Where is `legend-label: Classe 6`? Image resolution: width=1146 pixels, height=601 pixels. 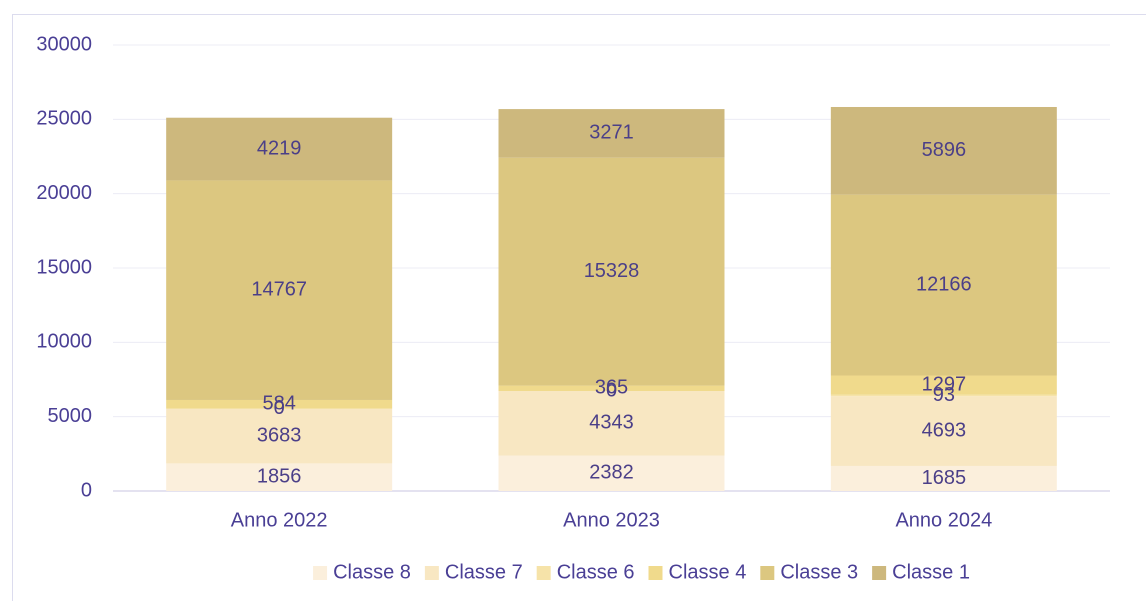 legend-label: Classe 6 is located at coordinates (596, 572).